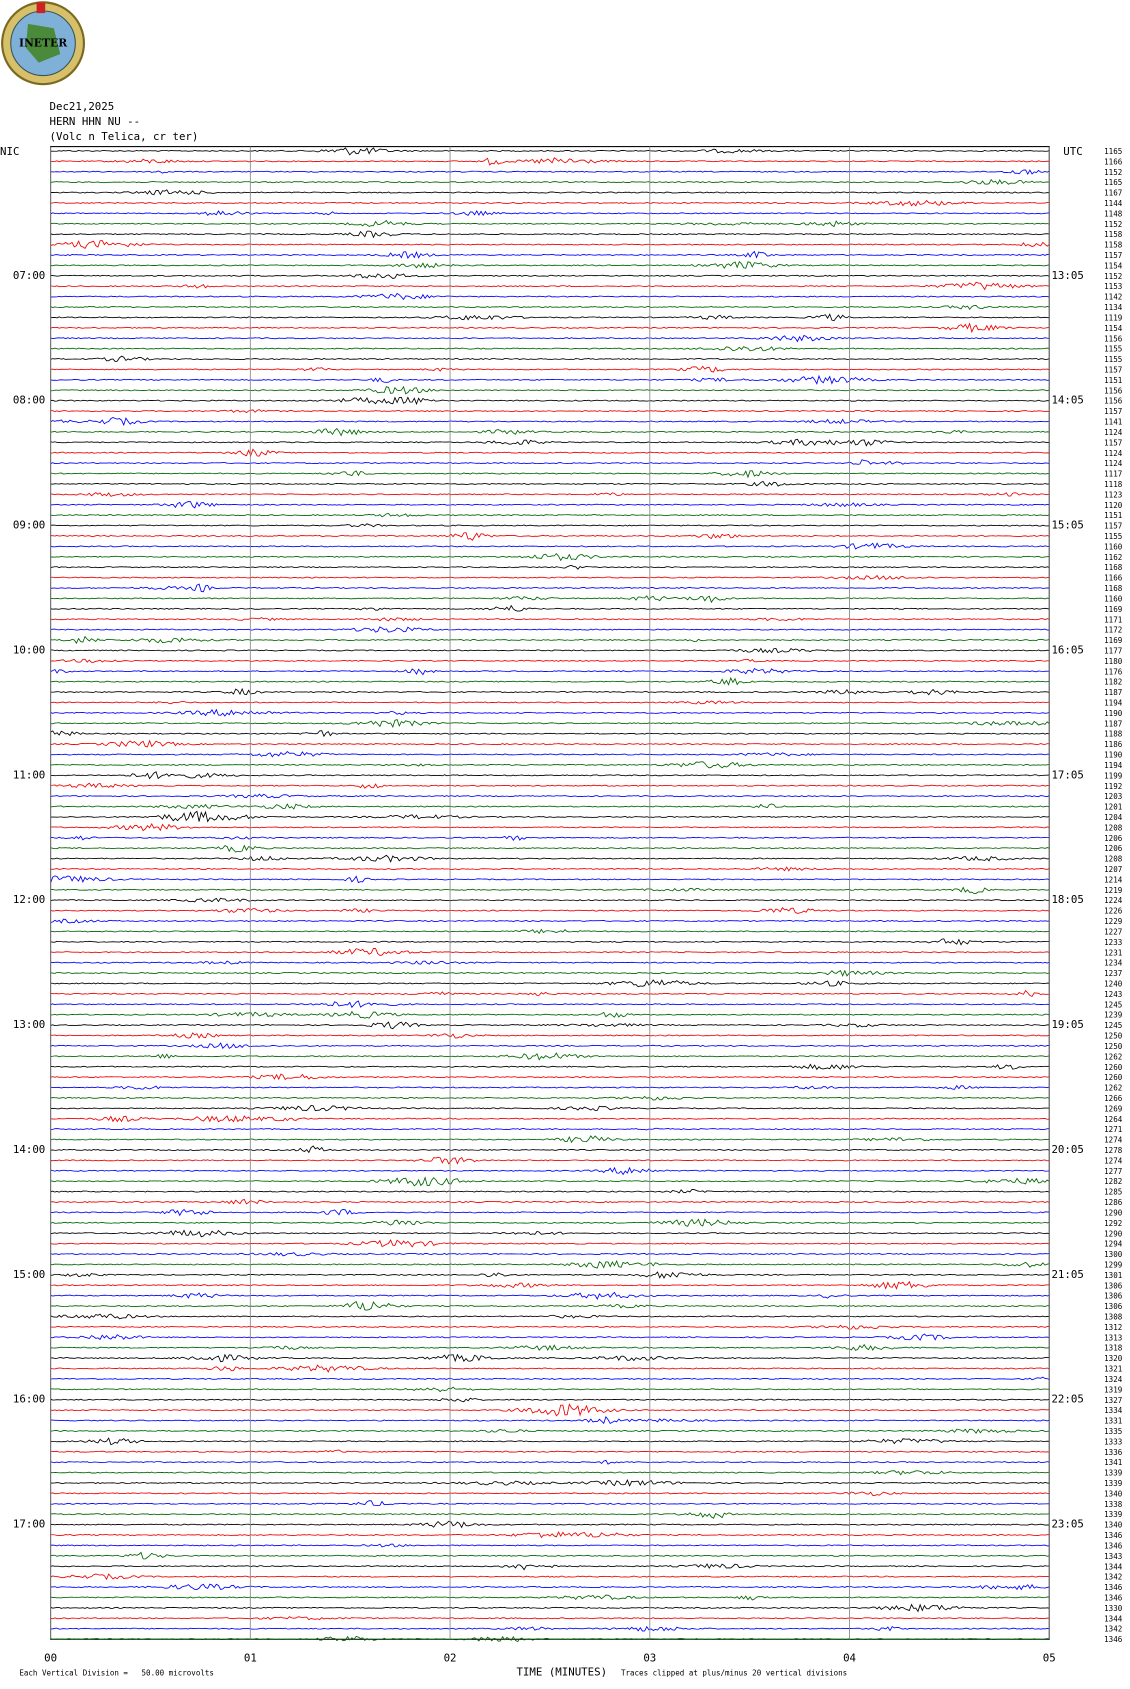  I want to click on row-number: 1154, so click(1113, 328).